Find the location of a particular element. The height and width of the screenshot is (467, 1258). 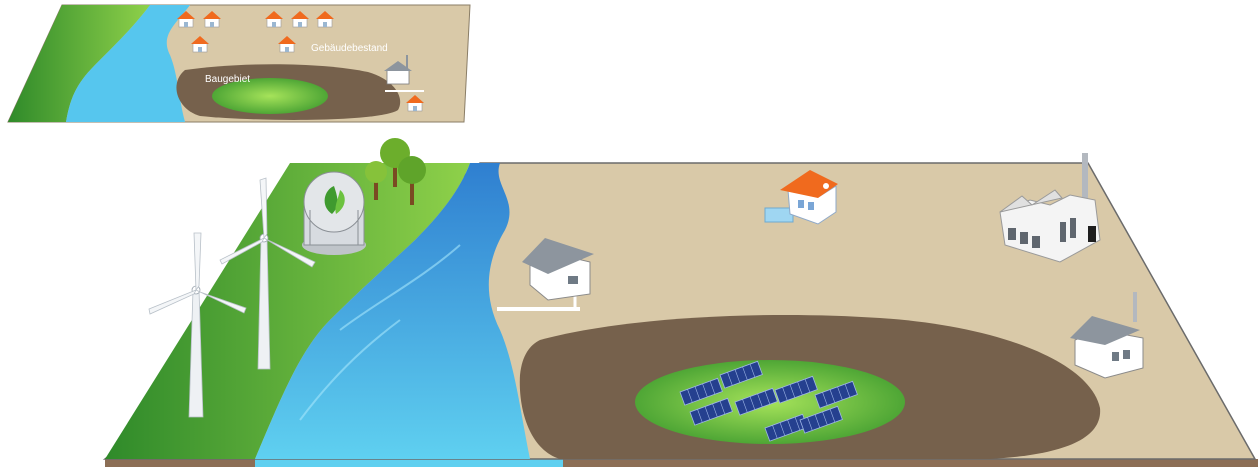

overview-grass is located at coordinates (79, 63).